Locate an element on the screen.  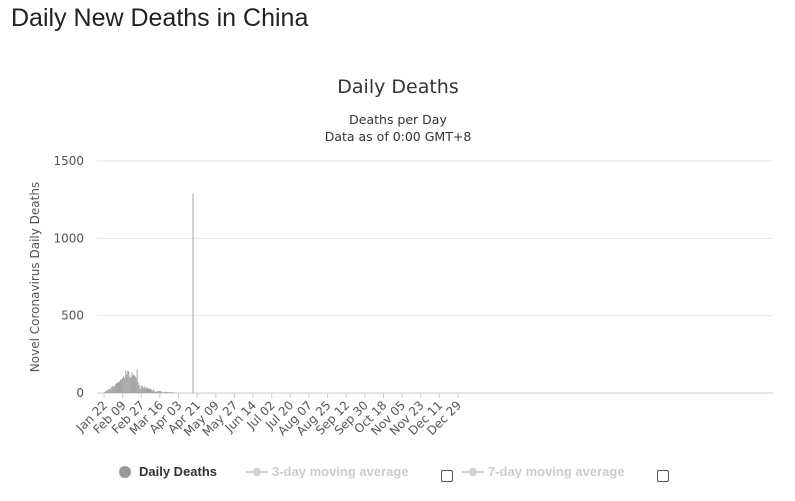
y-tick-label: 500 is located at coordinates (72, 316).